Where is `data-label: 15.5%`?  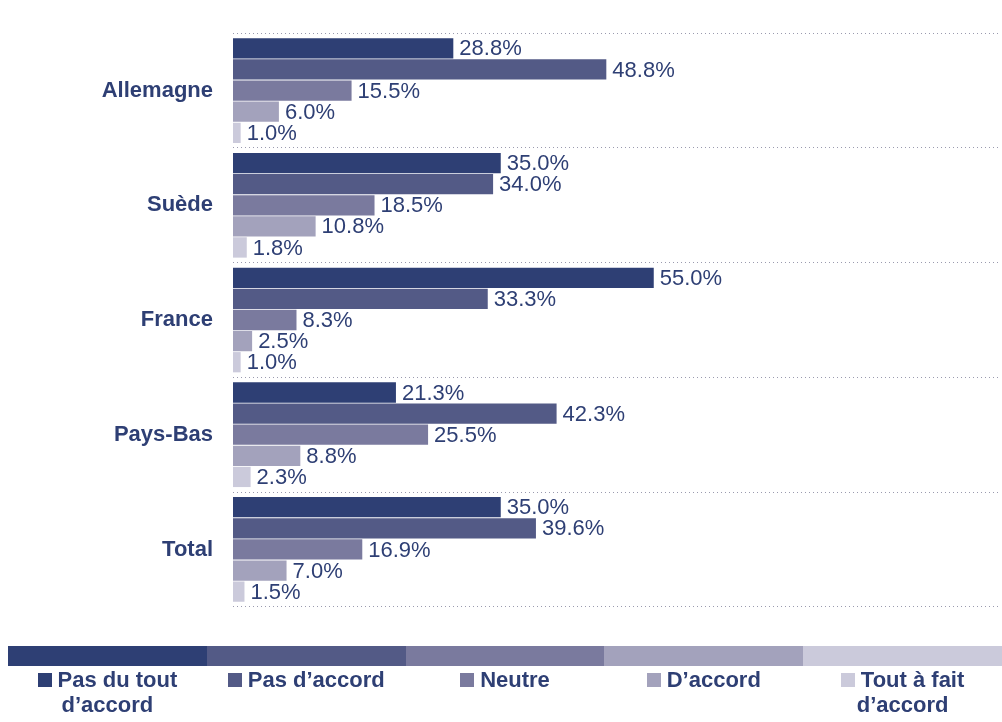 data-label: 15.5% is located at coordinates (388, 90).